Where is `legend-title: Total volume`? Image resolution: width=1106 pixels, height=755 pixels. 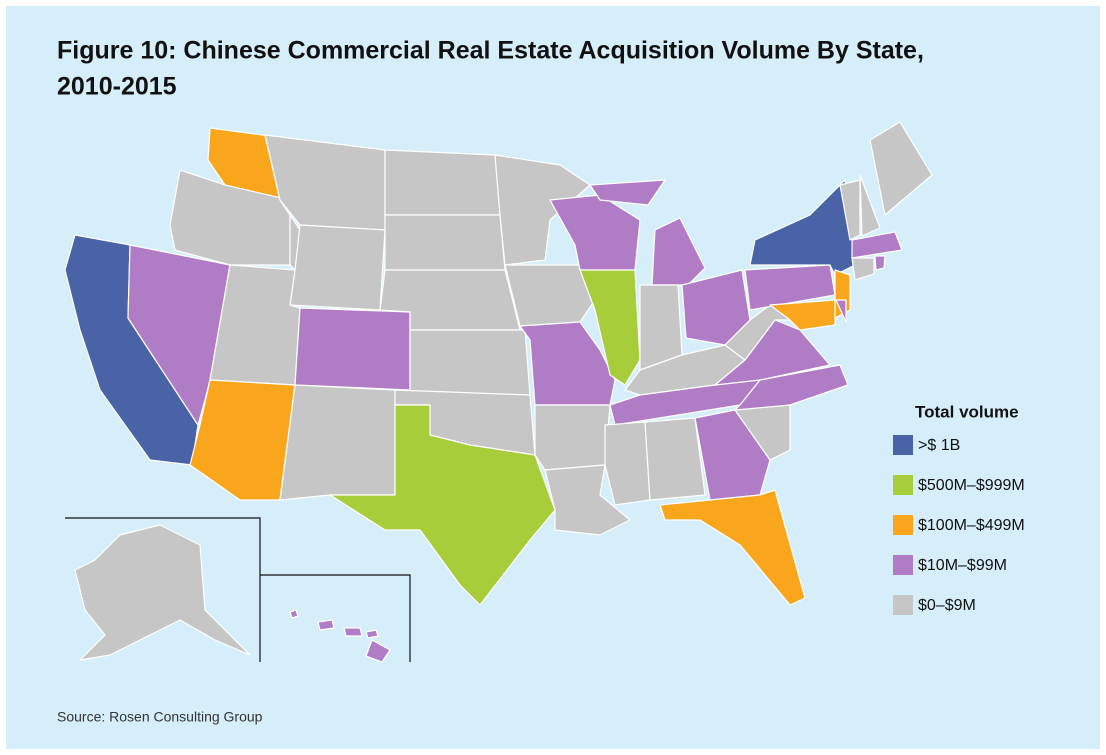
legend-title: Total volume is located at coordinates (967, 411).